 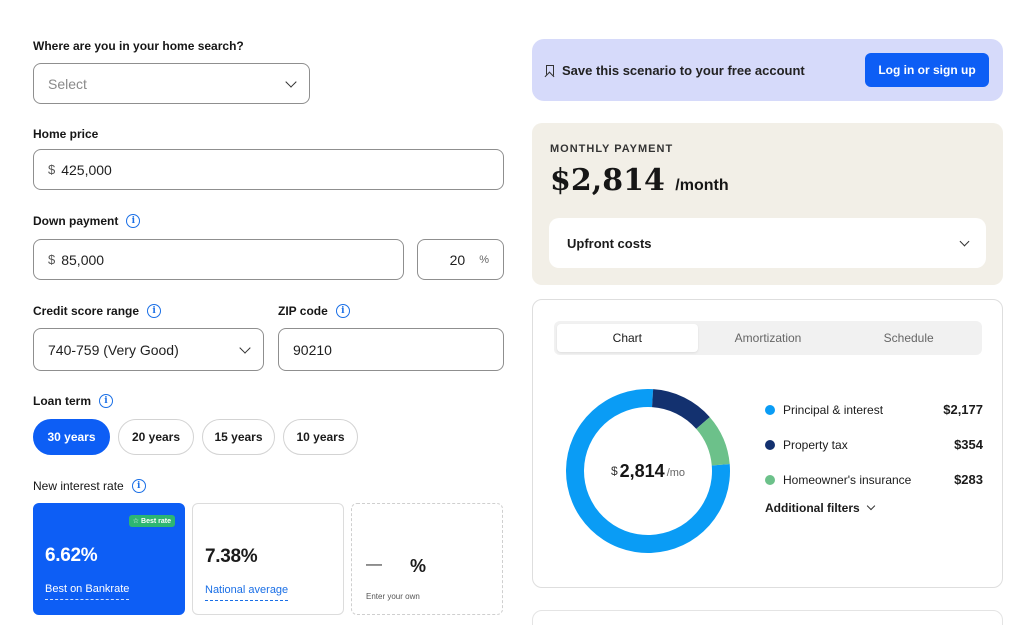 I want to click on monthly-payment-value: $2,814, so click(x=607, y=180).